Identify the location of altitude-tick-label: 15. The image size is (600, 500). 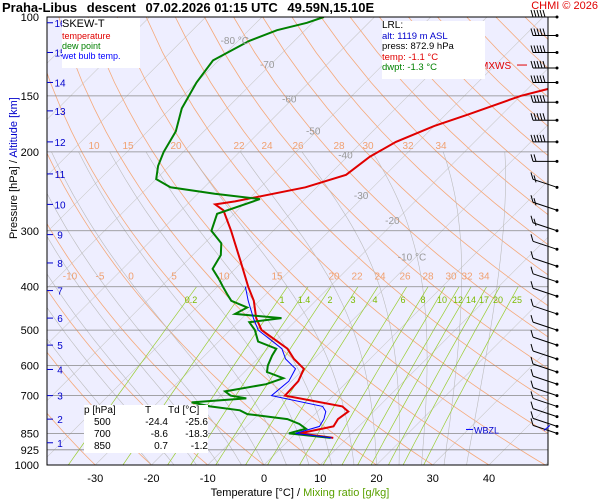
(60, 53).